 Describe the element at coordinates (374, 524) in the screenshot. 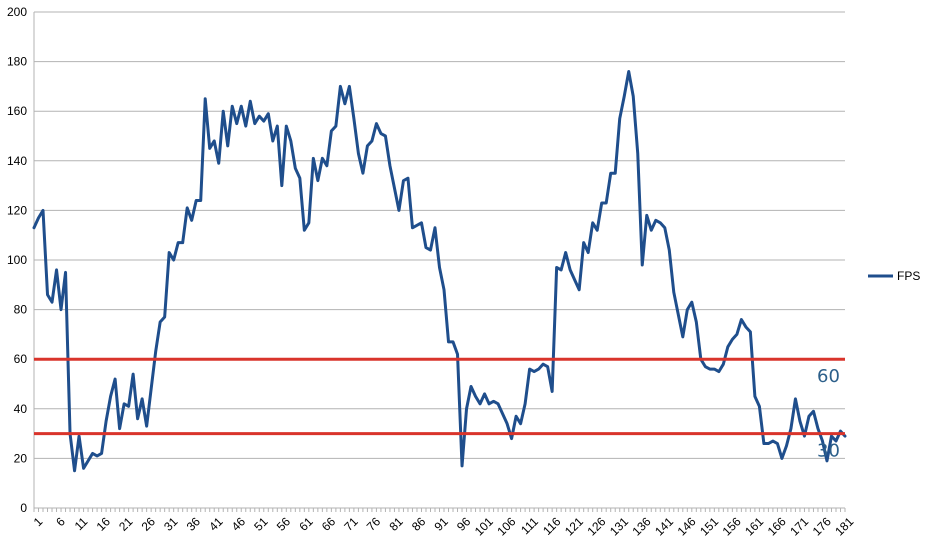

I see `x-tick-label: 76` at that location.